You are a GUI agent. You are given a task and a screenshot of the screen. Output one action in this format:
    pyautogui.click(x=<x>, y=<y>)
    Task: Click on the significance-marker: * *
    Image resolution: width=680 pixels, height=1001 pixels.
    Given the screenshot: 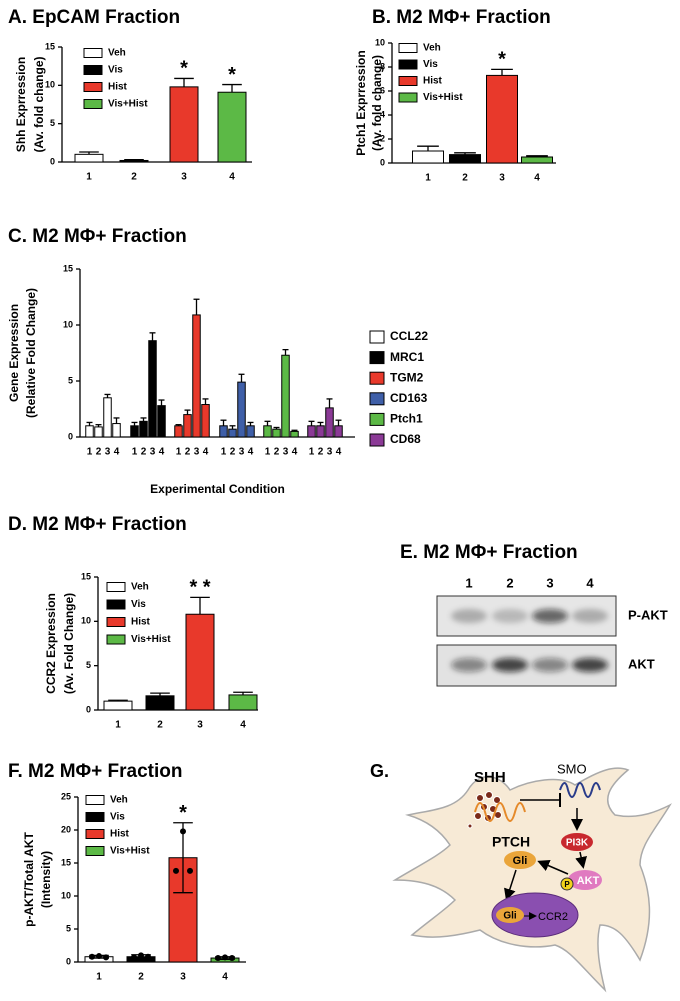 What is the action you would take?
    pyautogui.click(x=199, y=588)
    